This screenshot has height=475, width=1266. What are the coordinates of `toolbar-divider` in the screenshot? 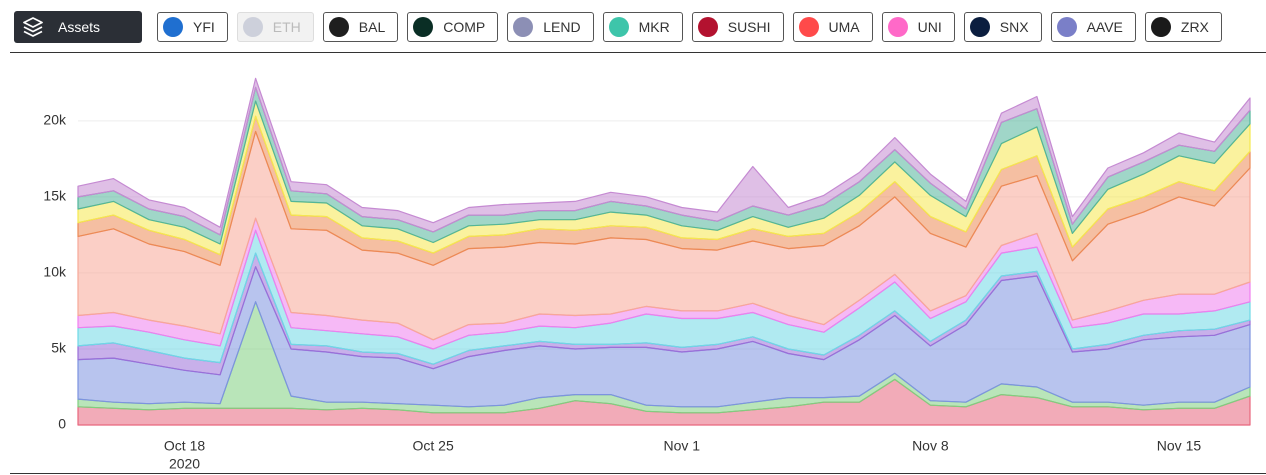 It's located at (638, 52).